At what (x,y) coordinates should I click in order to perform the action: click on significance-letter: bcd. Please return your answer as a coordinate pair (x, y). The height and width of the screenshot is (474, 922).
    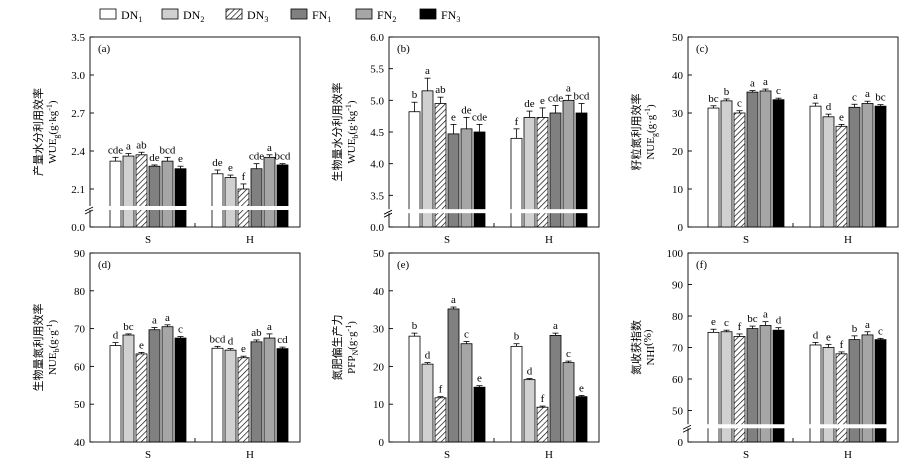
    Looking at the image, I should click on (582, 97).